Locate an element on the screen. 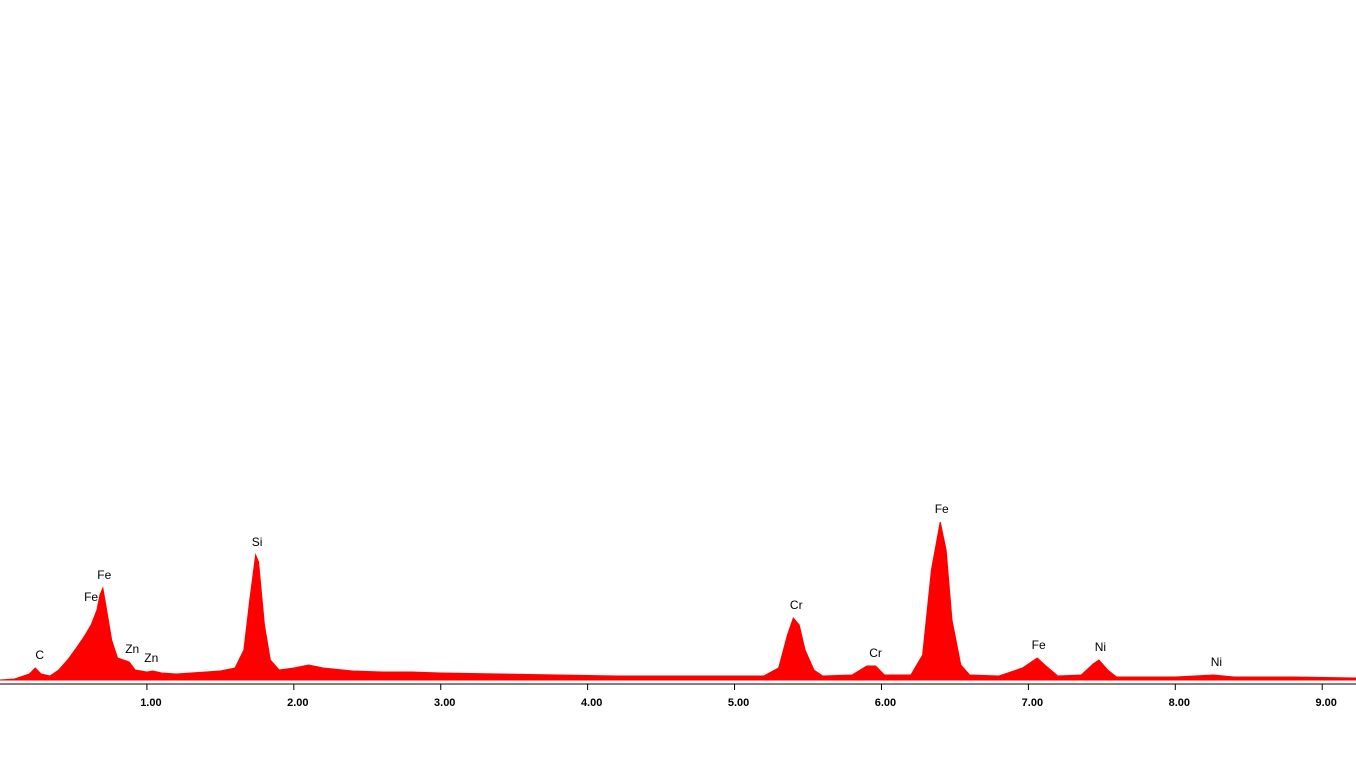  x-tick-label: 1.00 is located at coordinates (150, 703).